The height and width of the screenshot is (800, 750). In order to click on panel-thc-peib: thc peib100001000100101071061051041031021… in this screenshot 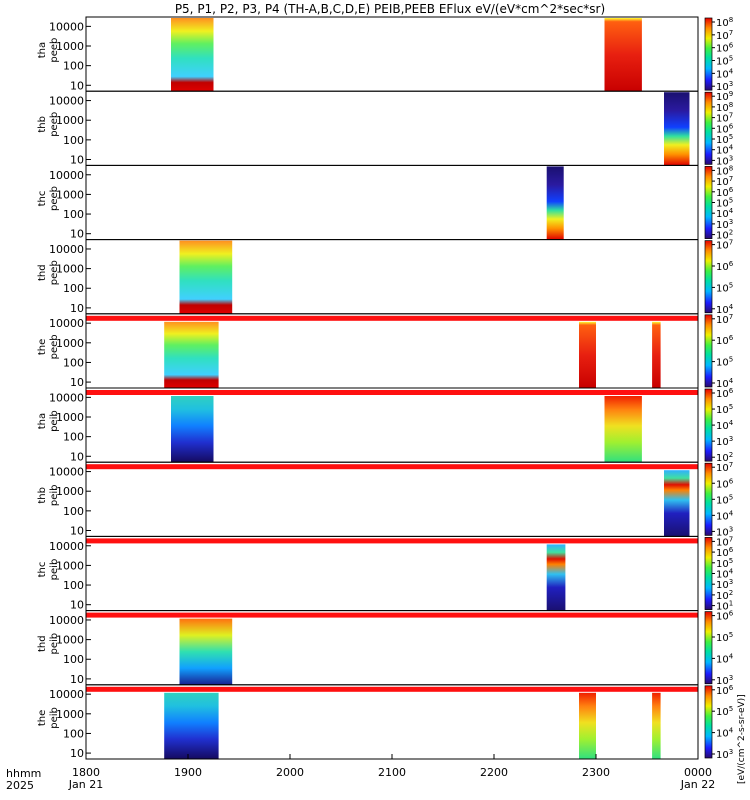, I will do `click(385, 573)`.